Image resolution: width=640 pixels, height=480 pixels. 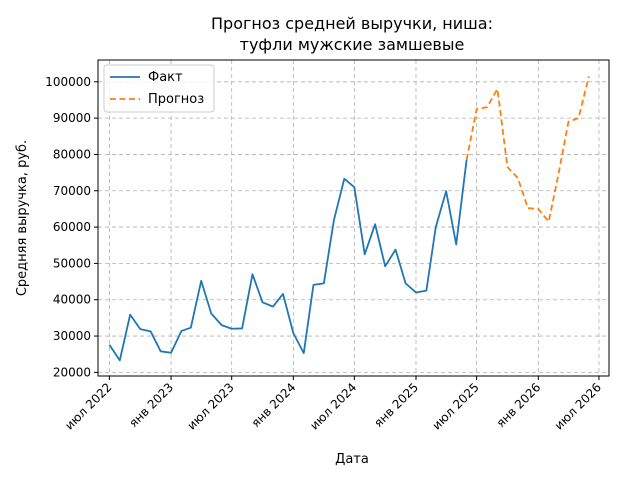 What do you see at coordinates (527, 149) in the screenshot?
I see `series-line-forecast` at bounding box center [527, 149].